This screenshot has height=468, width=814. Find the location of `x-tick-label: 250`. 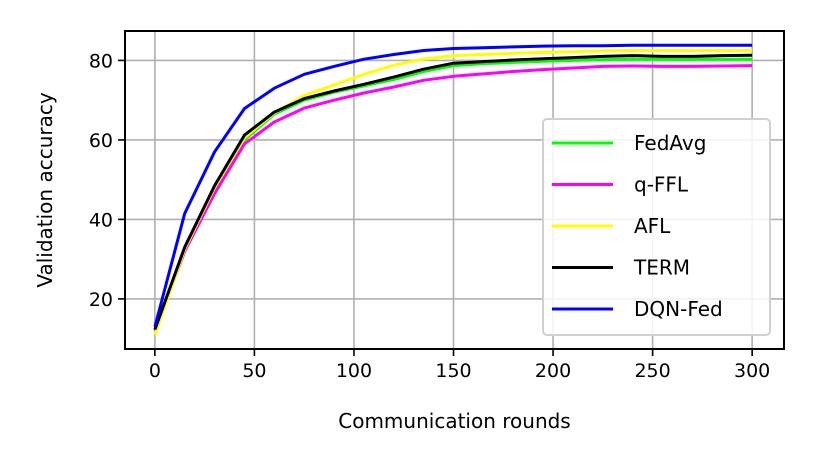

x-tick-label: 250 is located at coordinates (652, 371).